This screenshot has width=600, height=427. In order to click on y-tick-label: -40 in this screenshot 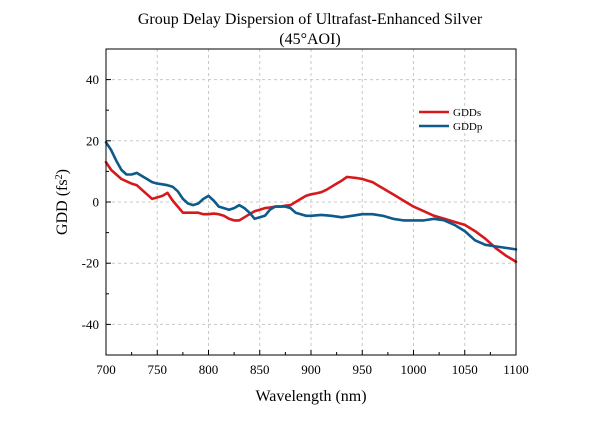, I will do `click(90, 324)`.